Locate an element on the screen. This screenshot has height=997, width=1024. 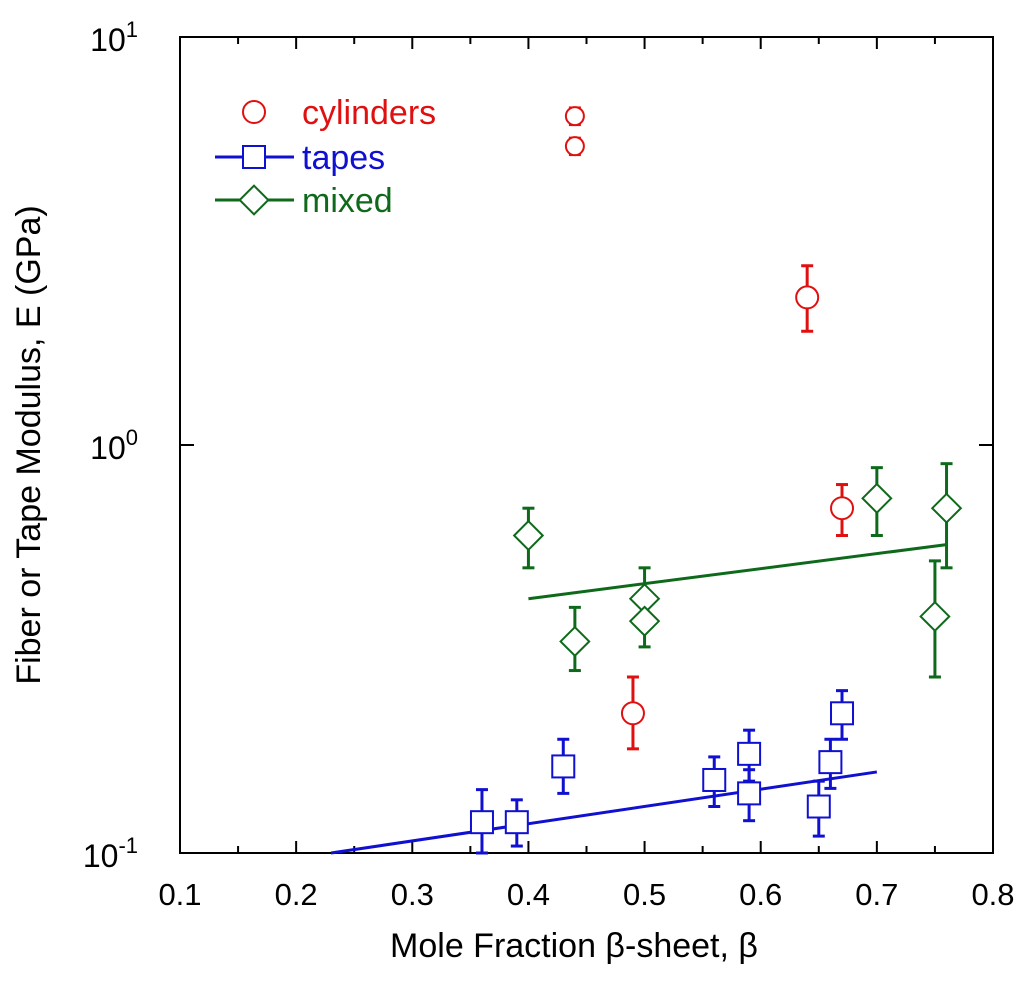
x-tick-label: 0.7 is located at coordinates (876, 894).